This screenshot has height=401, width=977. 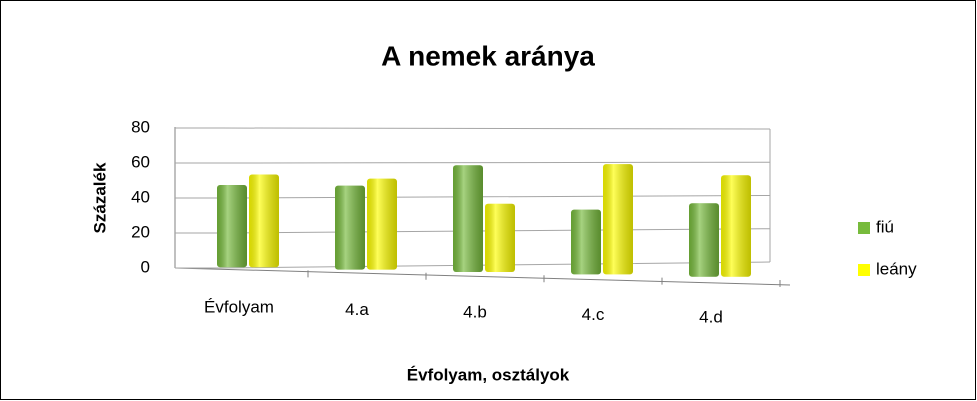 What do you see at coordinates (140, 126) in the screenshot?
I see `y-tick-label: 80` at bounding box center [140, 126].